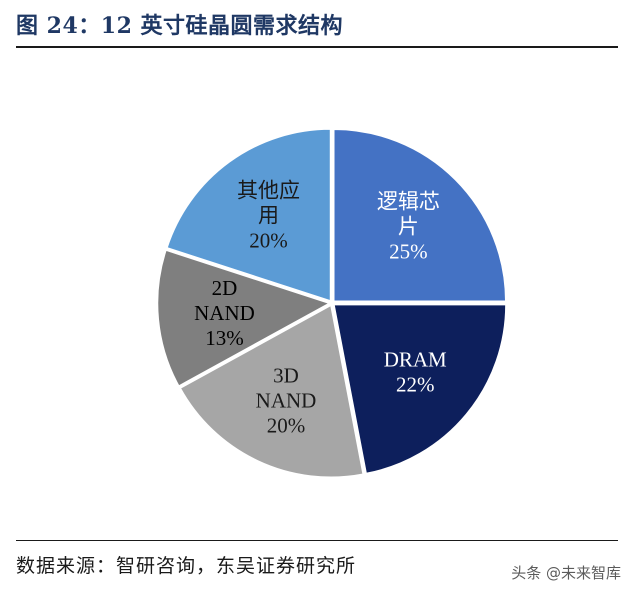  I want to click on pie-label-0: 逻辑芯片 25%, so click(408, 227).